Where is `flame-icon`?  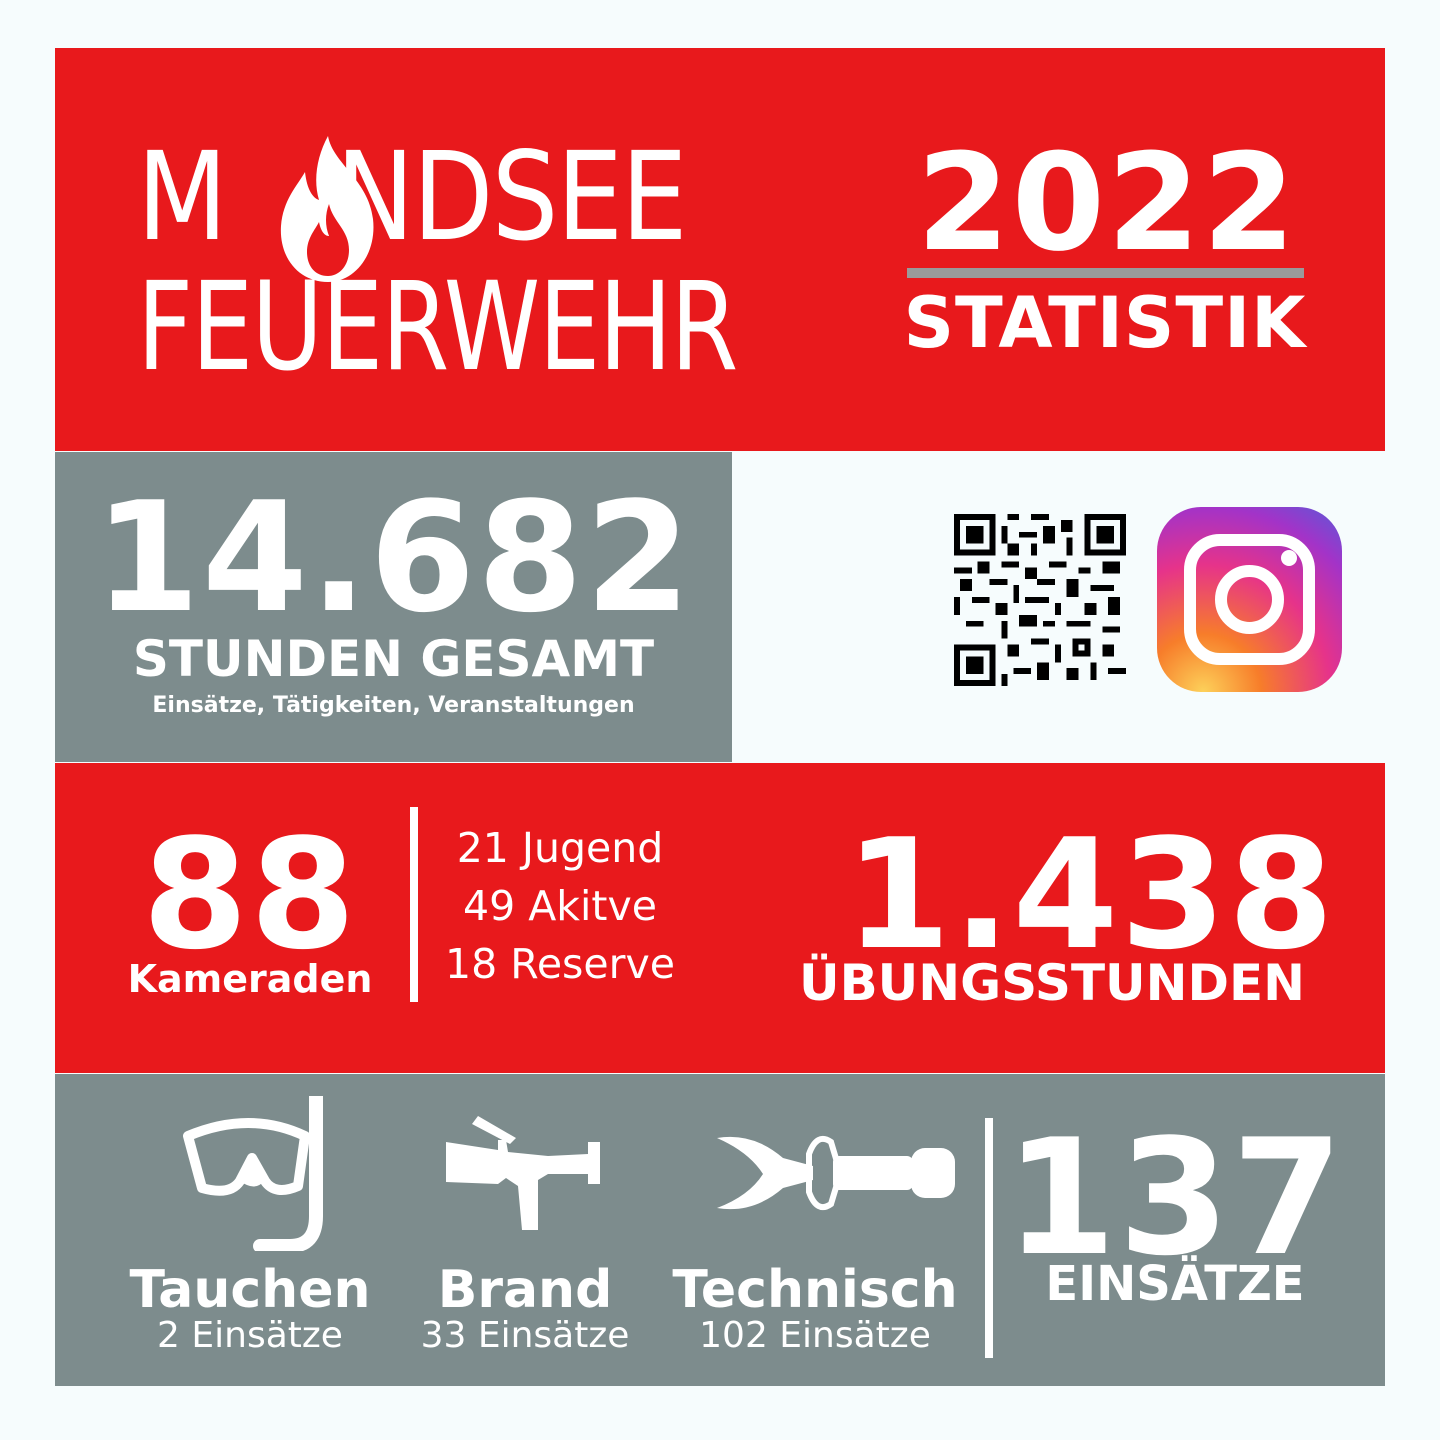
flame-icon is located at coordinates (327, 209).